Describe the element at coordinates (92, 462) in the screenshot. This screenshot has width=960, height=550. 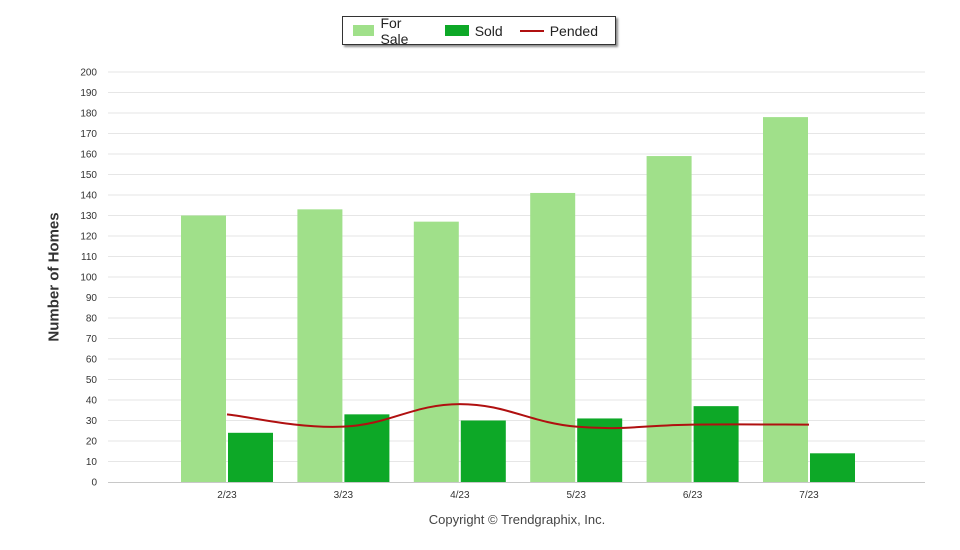
I see `y-tick-label: 10` at that location.